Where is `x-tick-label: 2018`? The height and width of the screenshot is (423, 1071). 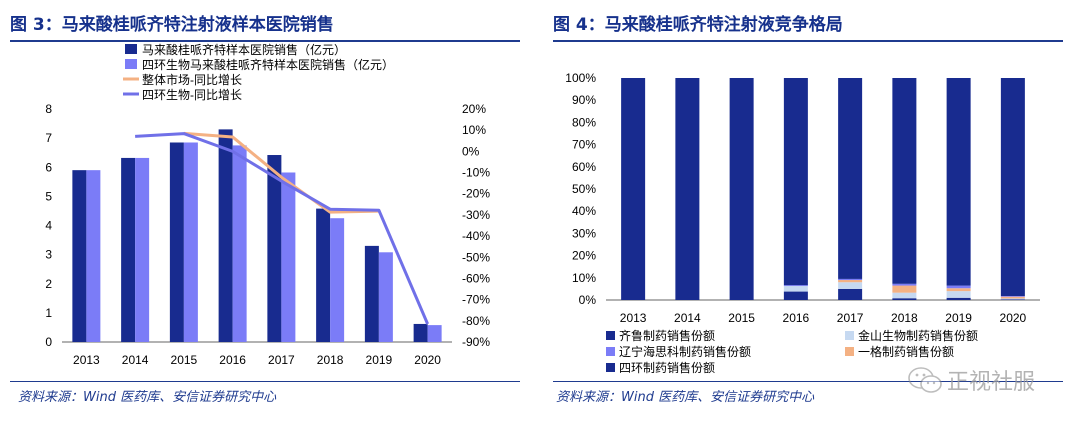
x-tick-label: 2018 is located at coordinates (330, 360).